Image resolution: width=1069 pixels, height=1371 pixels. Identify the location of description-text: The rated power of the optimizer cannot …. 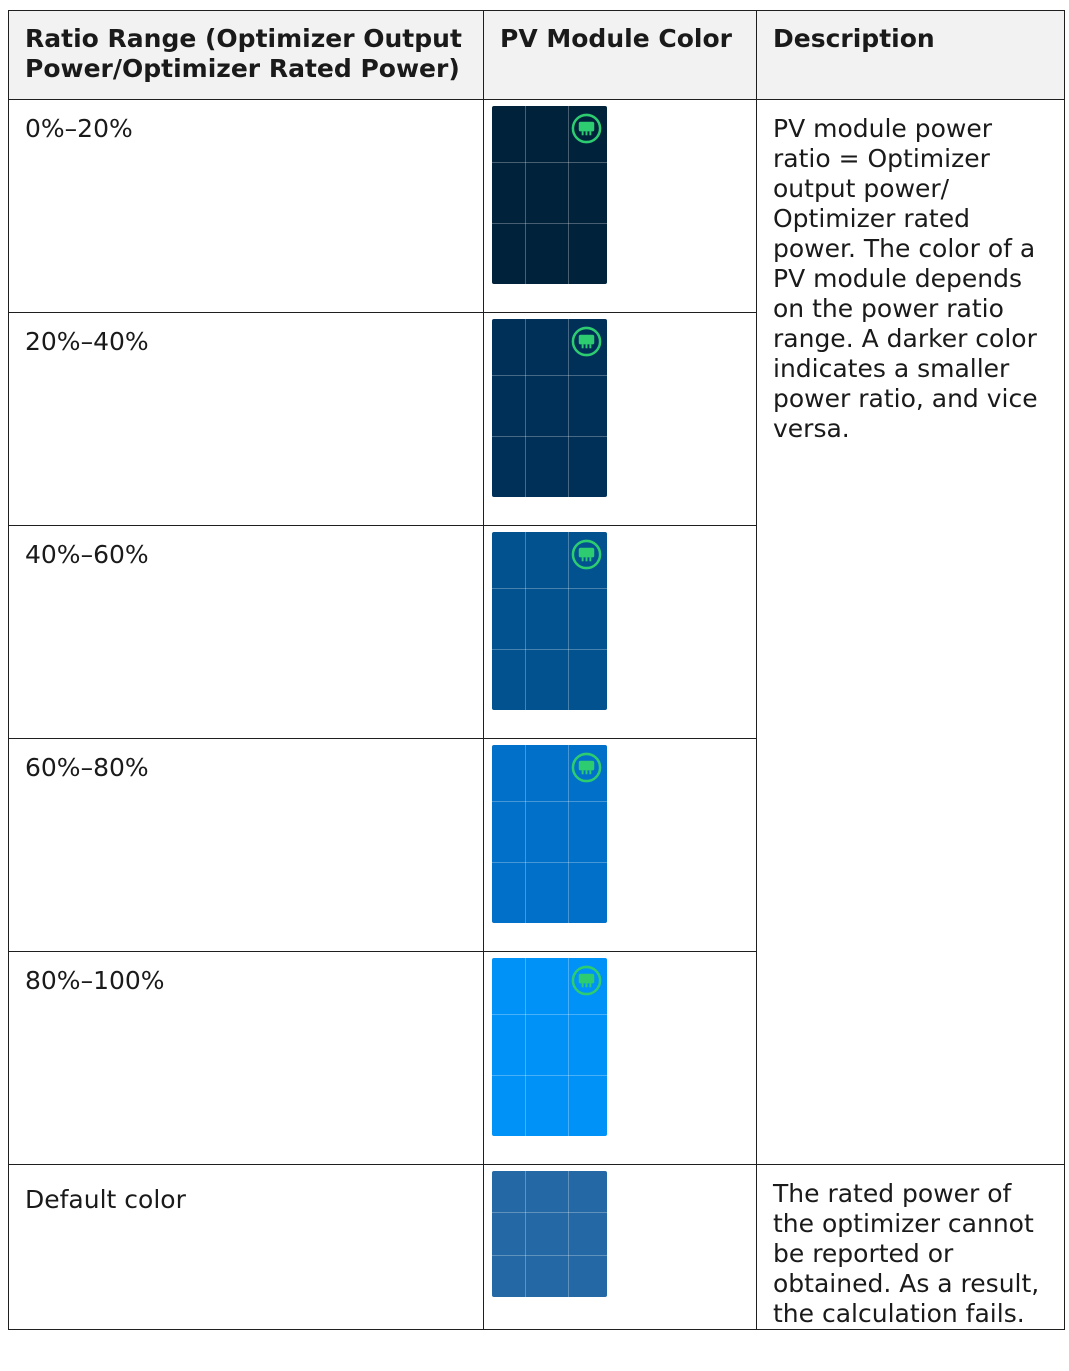
(906, 1253).